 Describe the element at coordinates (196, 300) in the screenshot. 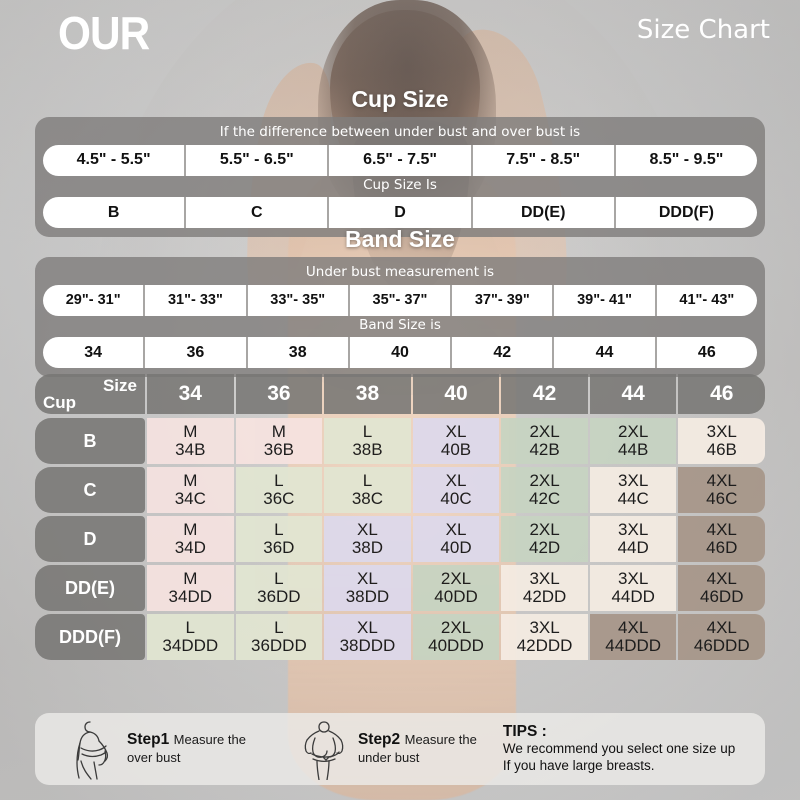

I see `band-range-cell-1: 31"- 33"` at that location.